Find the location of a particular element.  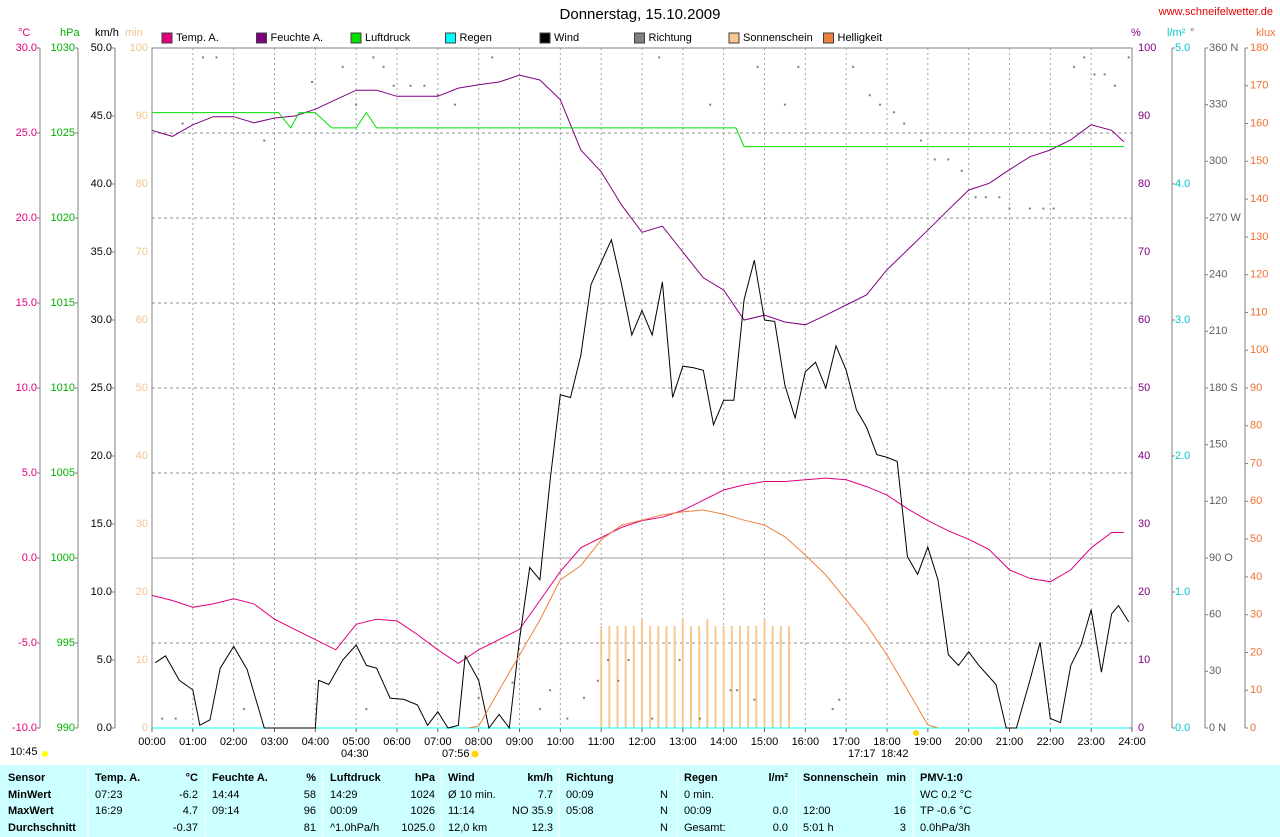

y-tick-label: 90 O is located at coordinates (1221, 558).